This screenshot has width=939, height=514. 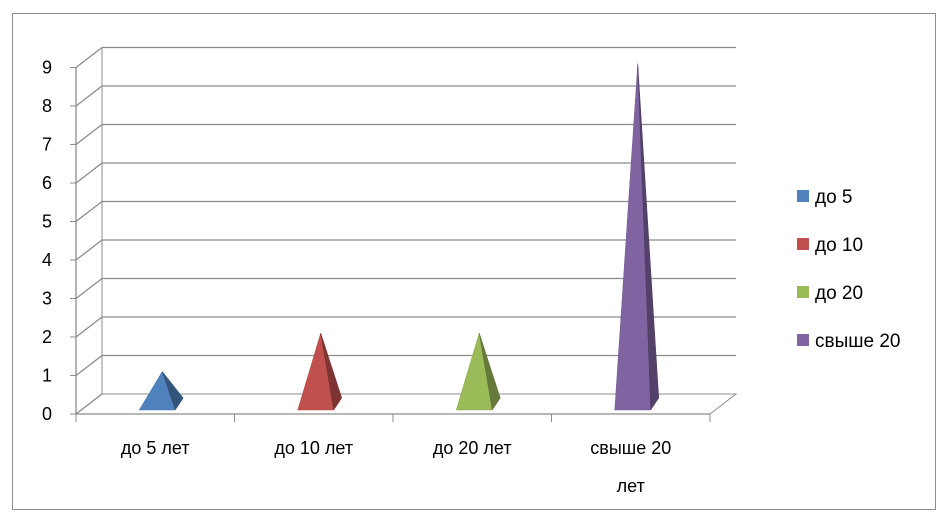 What do you see at coordinates (478, 371) in the screenshot?
I see `bar-до-20` at bounding box center [478, 371].